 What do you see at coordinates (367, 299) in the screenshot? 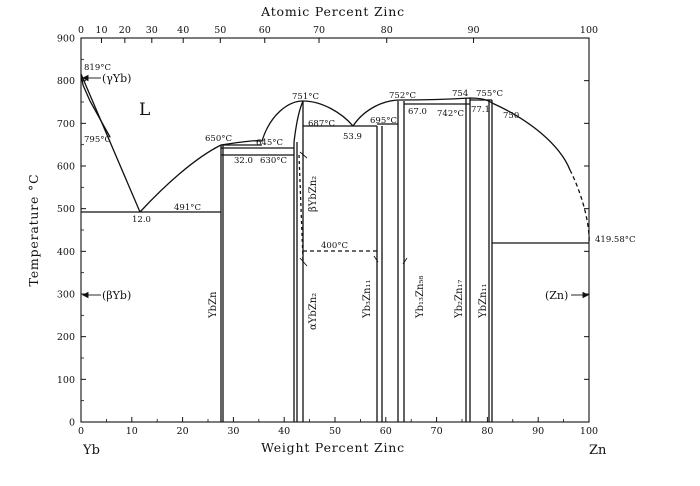
I see `phase-yb3zn11: Yb₃Zn₁₁` at bounding box center [367, 299].